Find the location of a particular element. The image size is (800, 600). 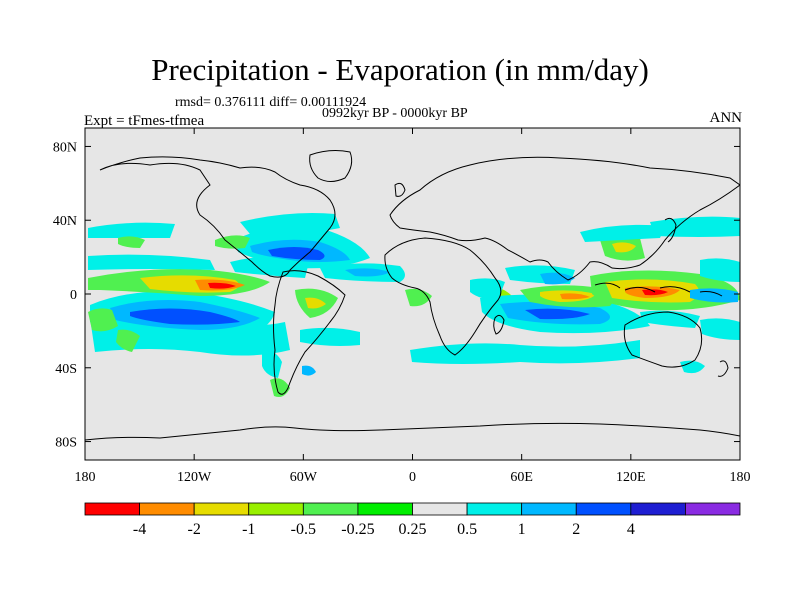

contour-africa-west-dry is located at coordinates (418, 297).